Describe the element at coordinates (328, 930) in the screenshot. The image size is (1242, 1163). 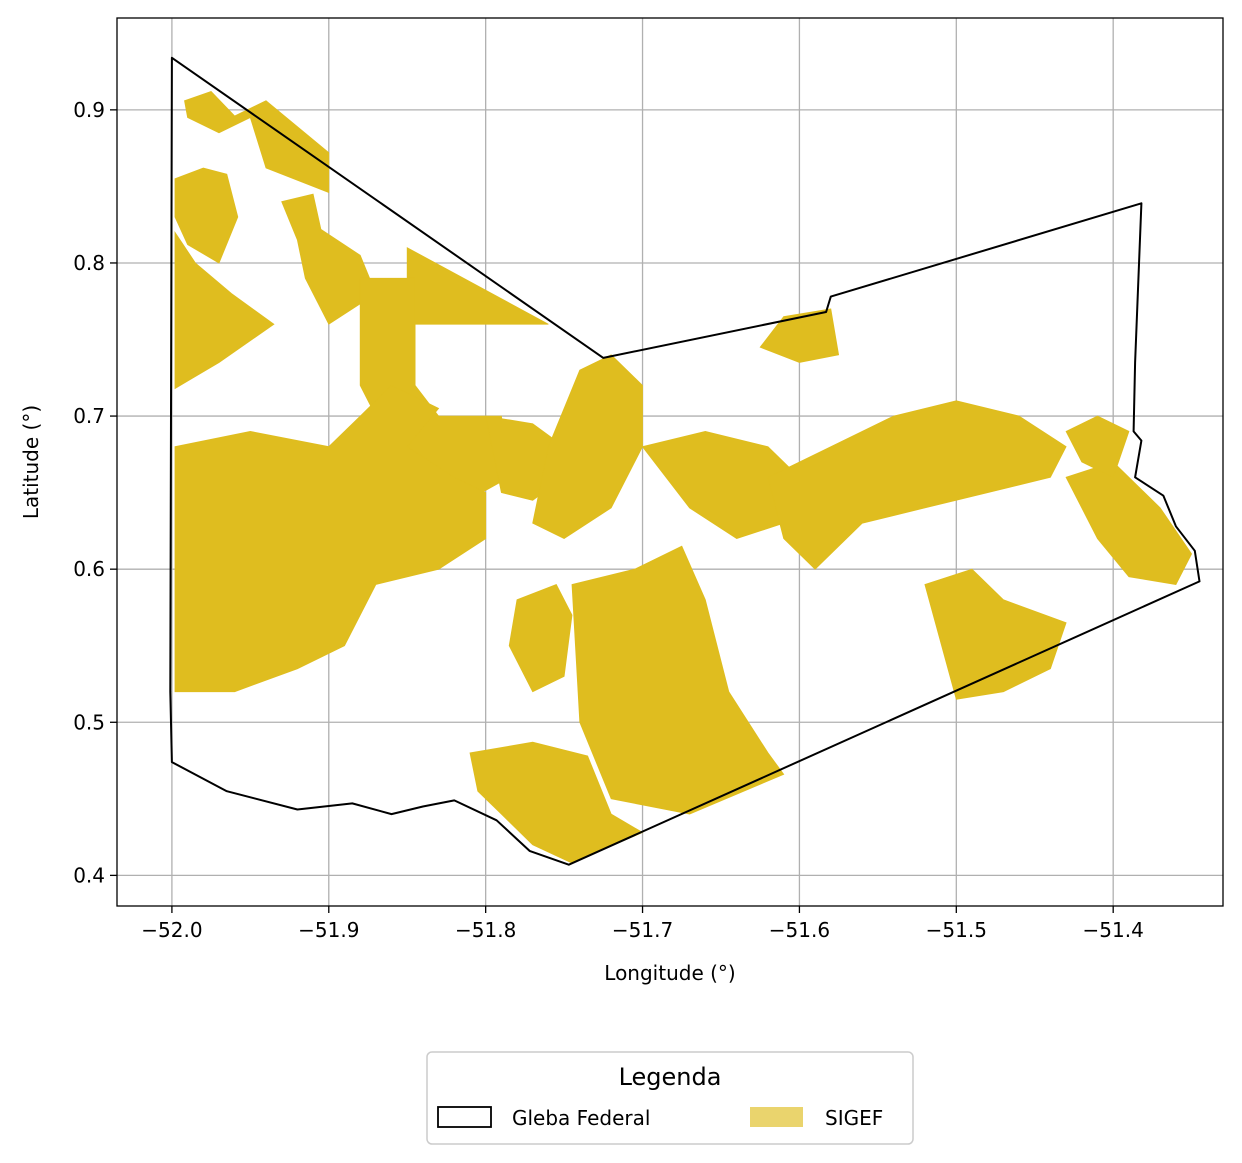
I see `x-tick-label: −51.9` at that location.